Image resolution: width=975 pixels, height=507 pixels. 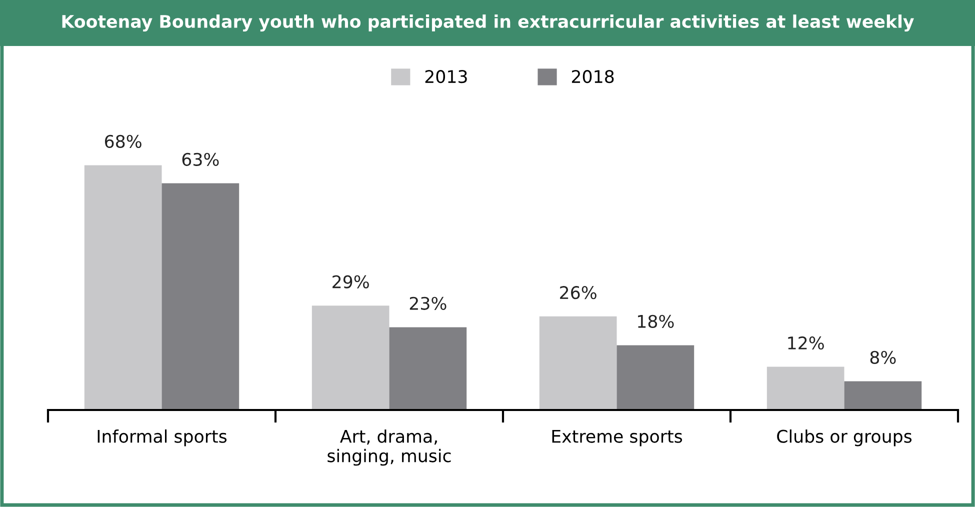 I want to click on data-label: 18%, so click(x=656, y=321).